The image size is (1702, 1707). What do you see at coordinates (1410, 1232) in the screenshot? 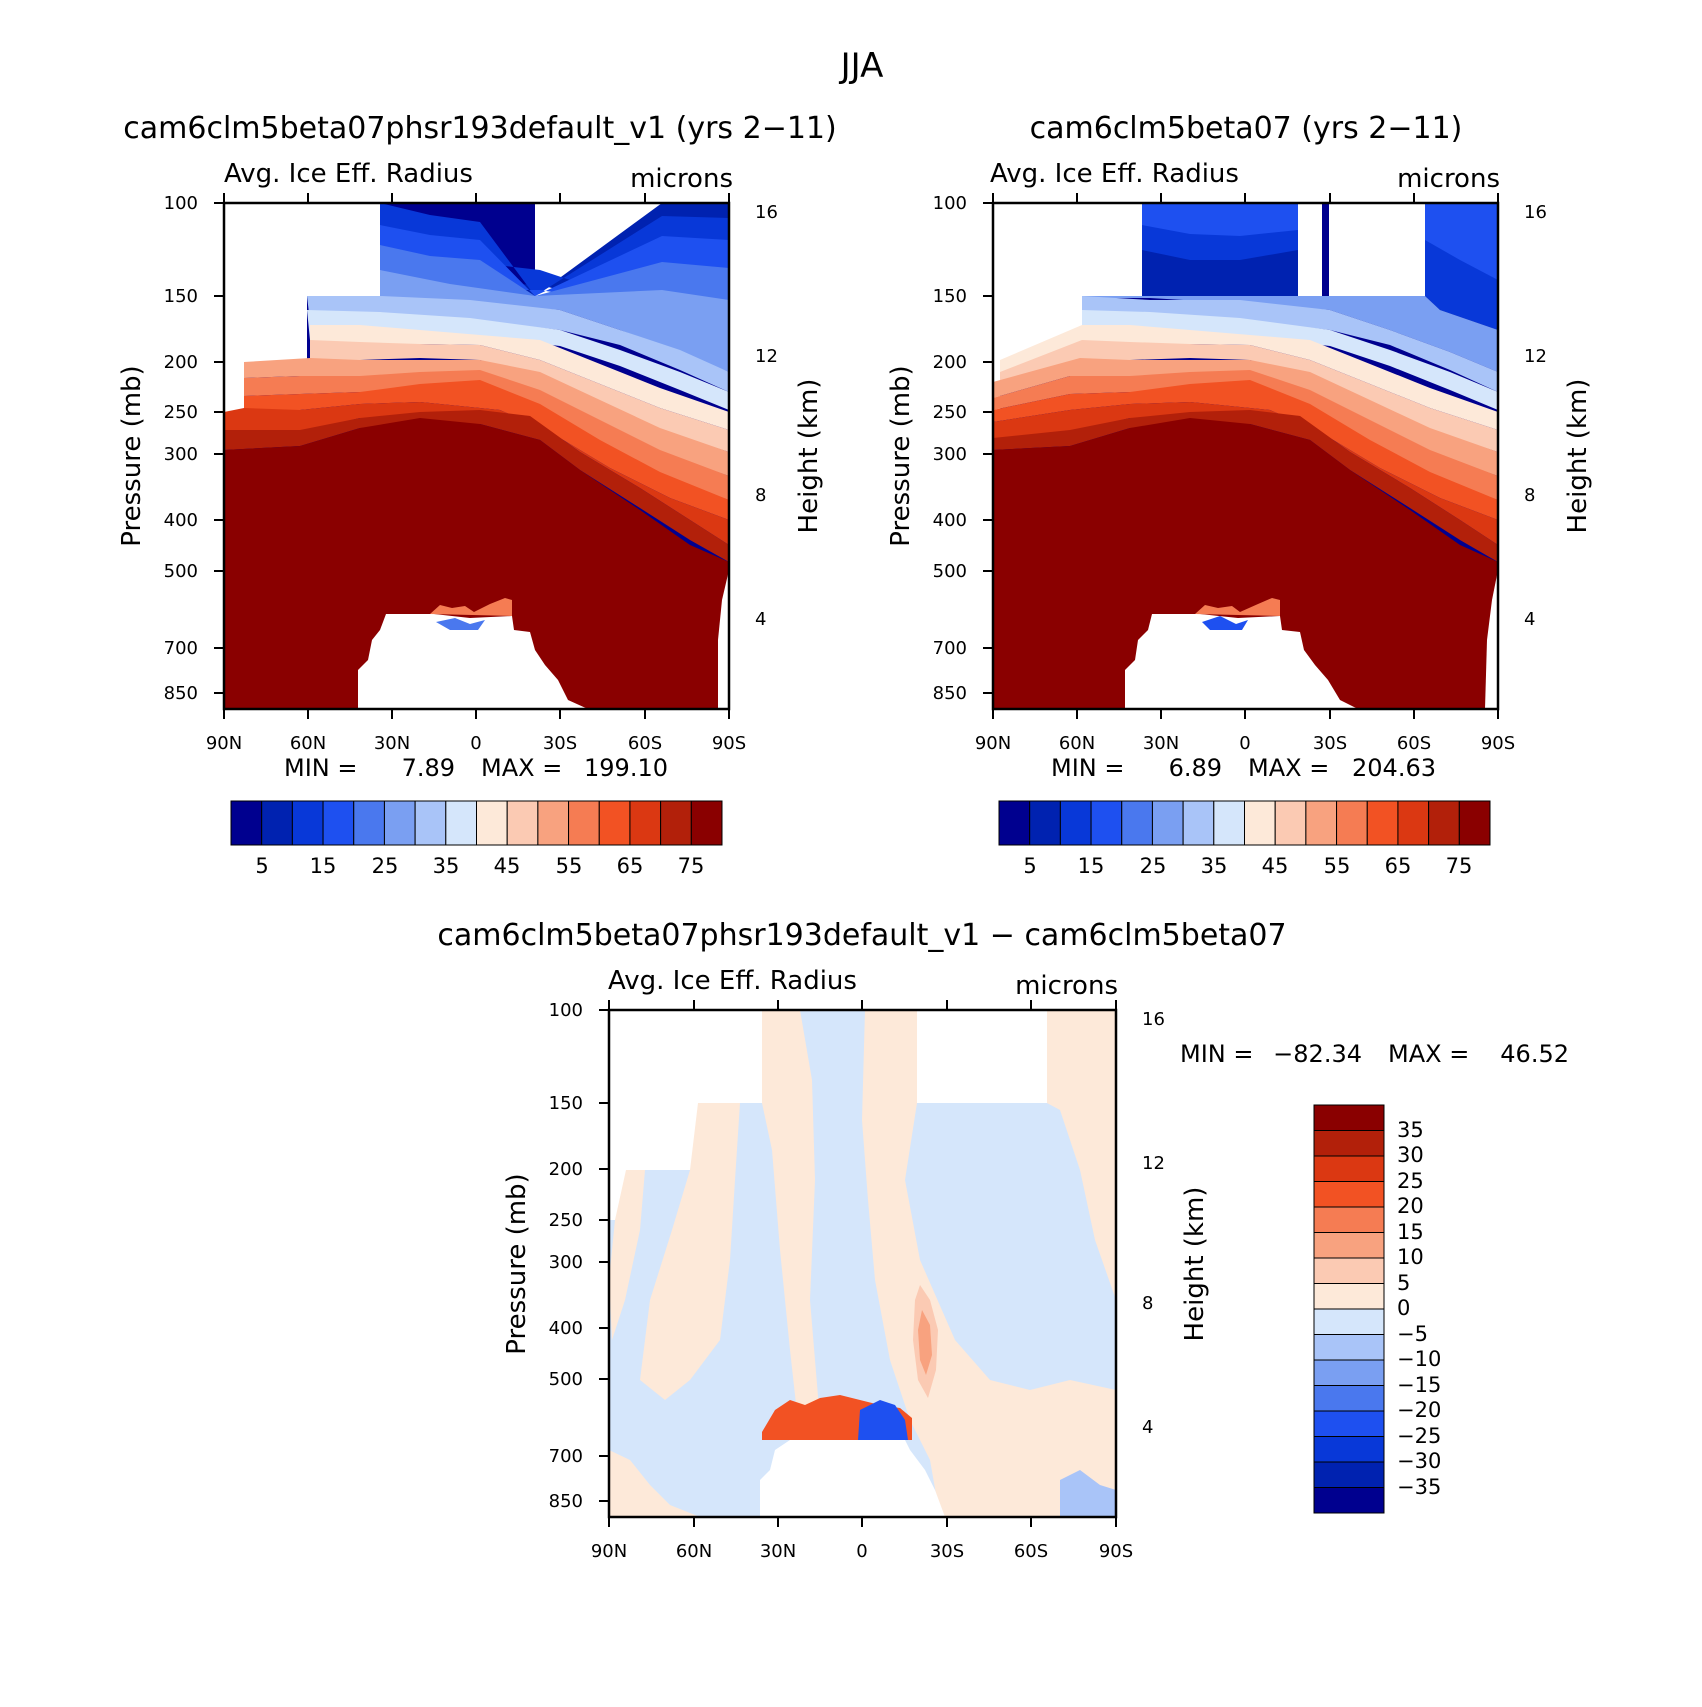
I see `colorbar-label: 15` at bounding box center [1410, 1232].